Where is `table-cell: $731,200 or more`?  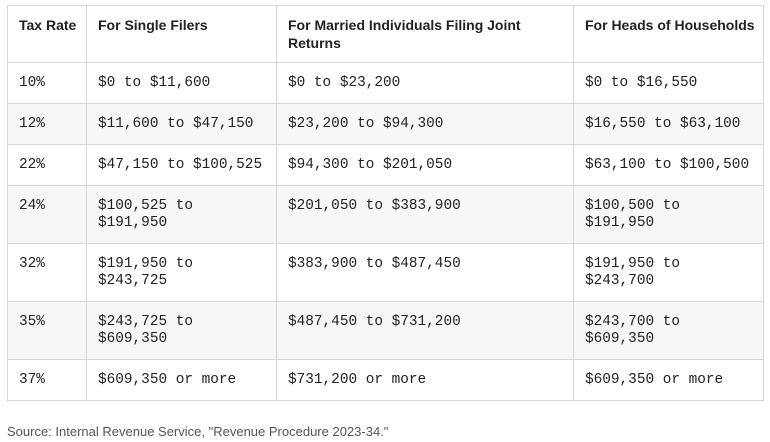
table-cell: $731,200 or more is located at coordinates (425, 380).